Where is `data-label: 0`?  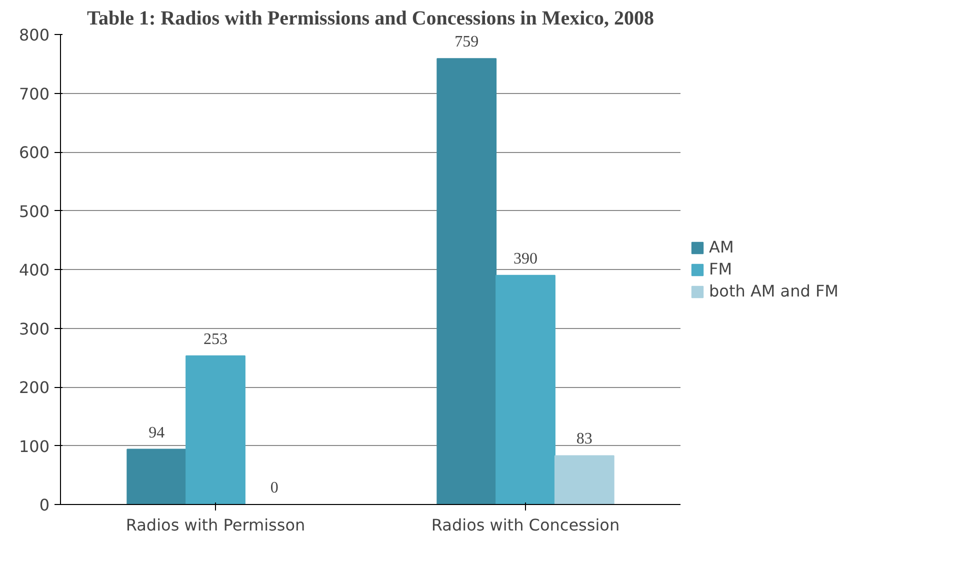
data-label: 0 is located at coordinates (274, 488).